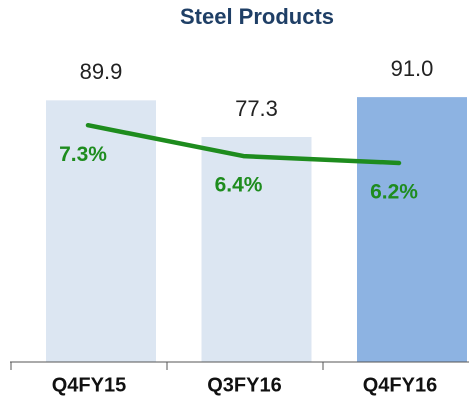  Describe the element at coordinates (89, 385) in the screenshot. I see `x-tick-label: Q4FY15` at that location.